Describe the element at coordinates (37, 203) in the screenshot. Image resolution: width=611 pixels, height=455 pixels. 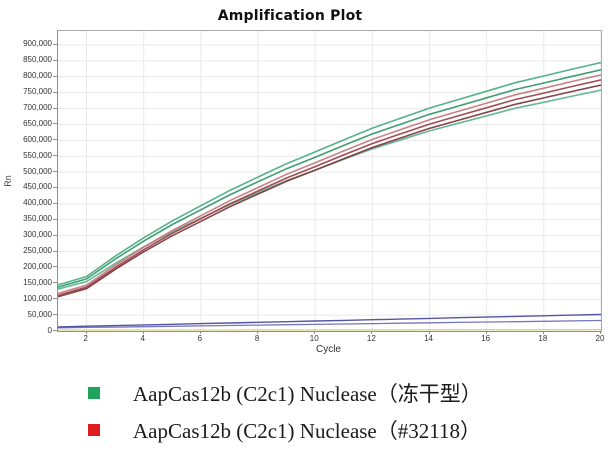
I see `y-tick-label: 400,000` at that location.